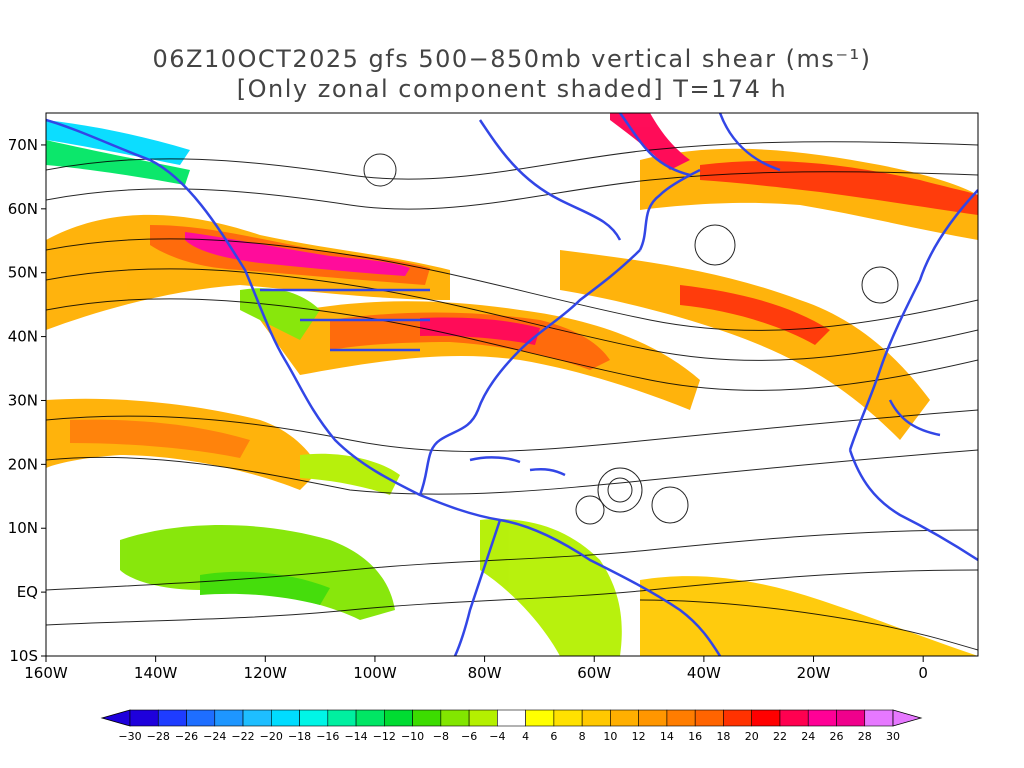 The height and width of the screenshot is (768, 1024). What do you see at coordinates (186, 736) in the screenshot?
I see `colorbar-label: −26` at bounding box center [186, 736].